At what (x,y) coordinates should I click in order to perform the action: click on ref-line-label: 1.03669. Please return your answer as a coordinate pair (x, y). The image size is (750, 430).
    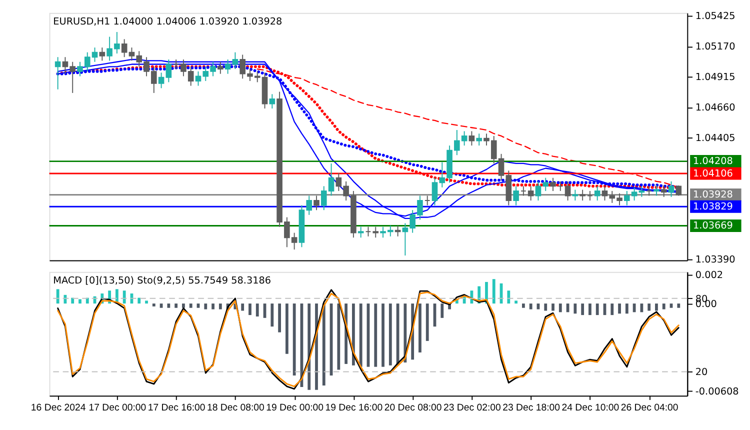
    Looking at the image, I should click on (712, 226).